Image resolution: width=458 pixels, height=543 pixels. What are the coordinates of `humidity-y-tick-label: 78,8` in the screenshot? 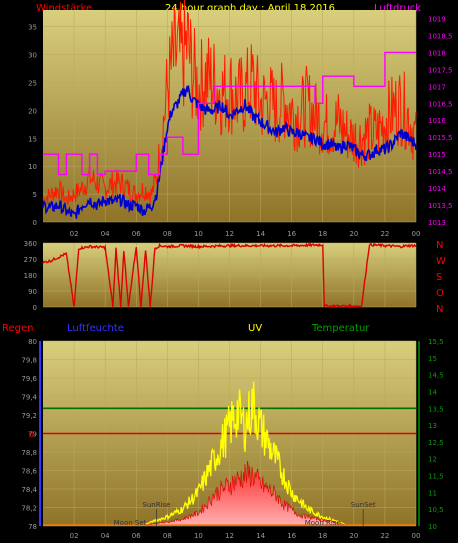 It's located at (29, 453).